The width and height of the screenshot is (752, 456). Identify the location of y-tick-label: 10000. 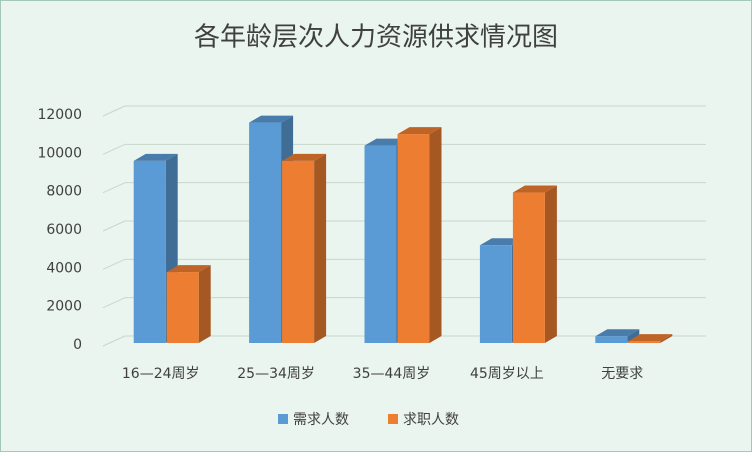
(59, 153).